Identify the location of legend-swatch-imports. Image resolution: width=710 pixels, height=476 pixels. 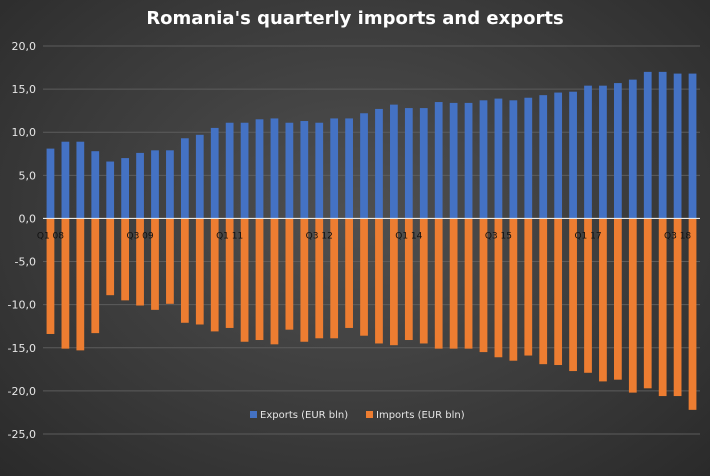
(369, 414).